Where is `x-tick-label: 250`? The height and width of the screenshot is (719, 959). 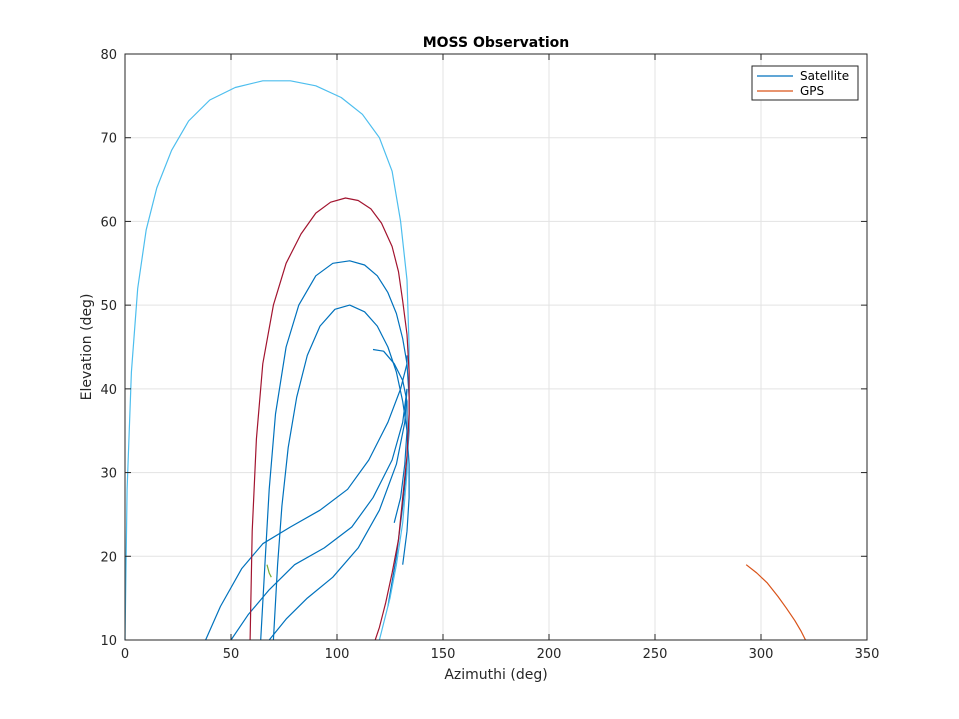 x-tick-label: 250 is located at coordinates (655, 654).